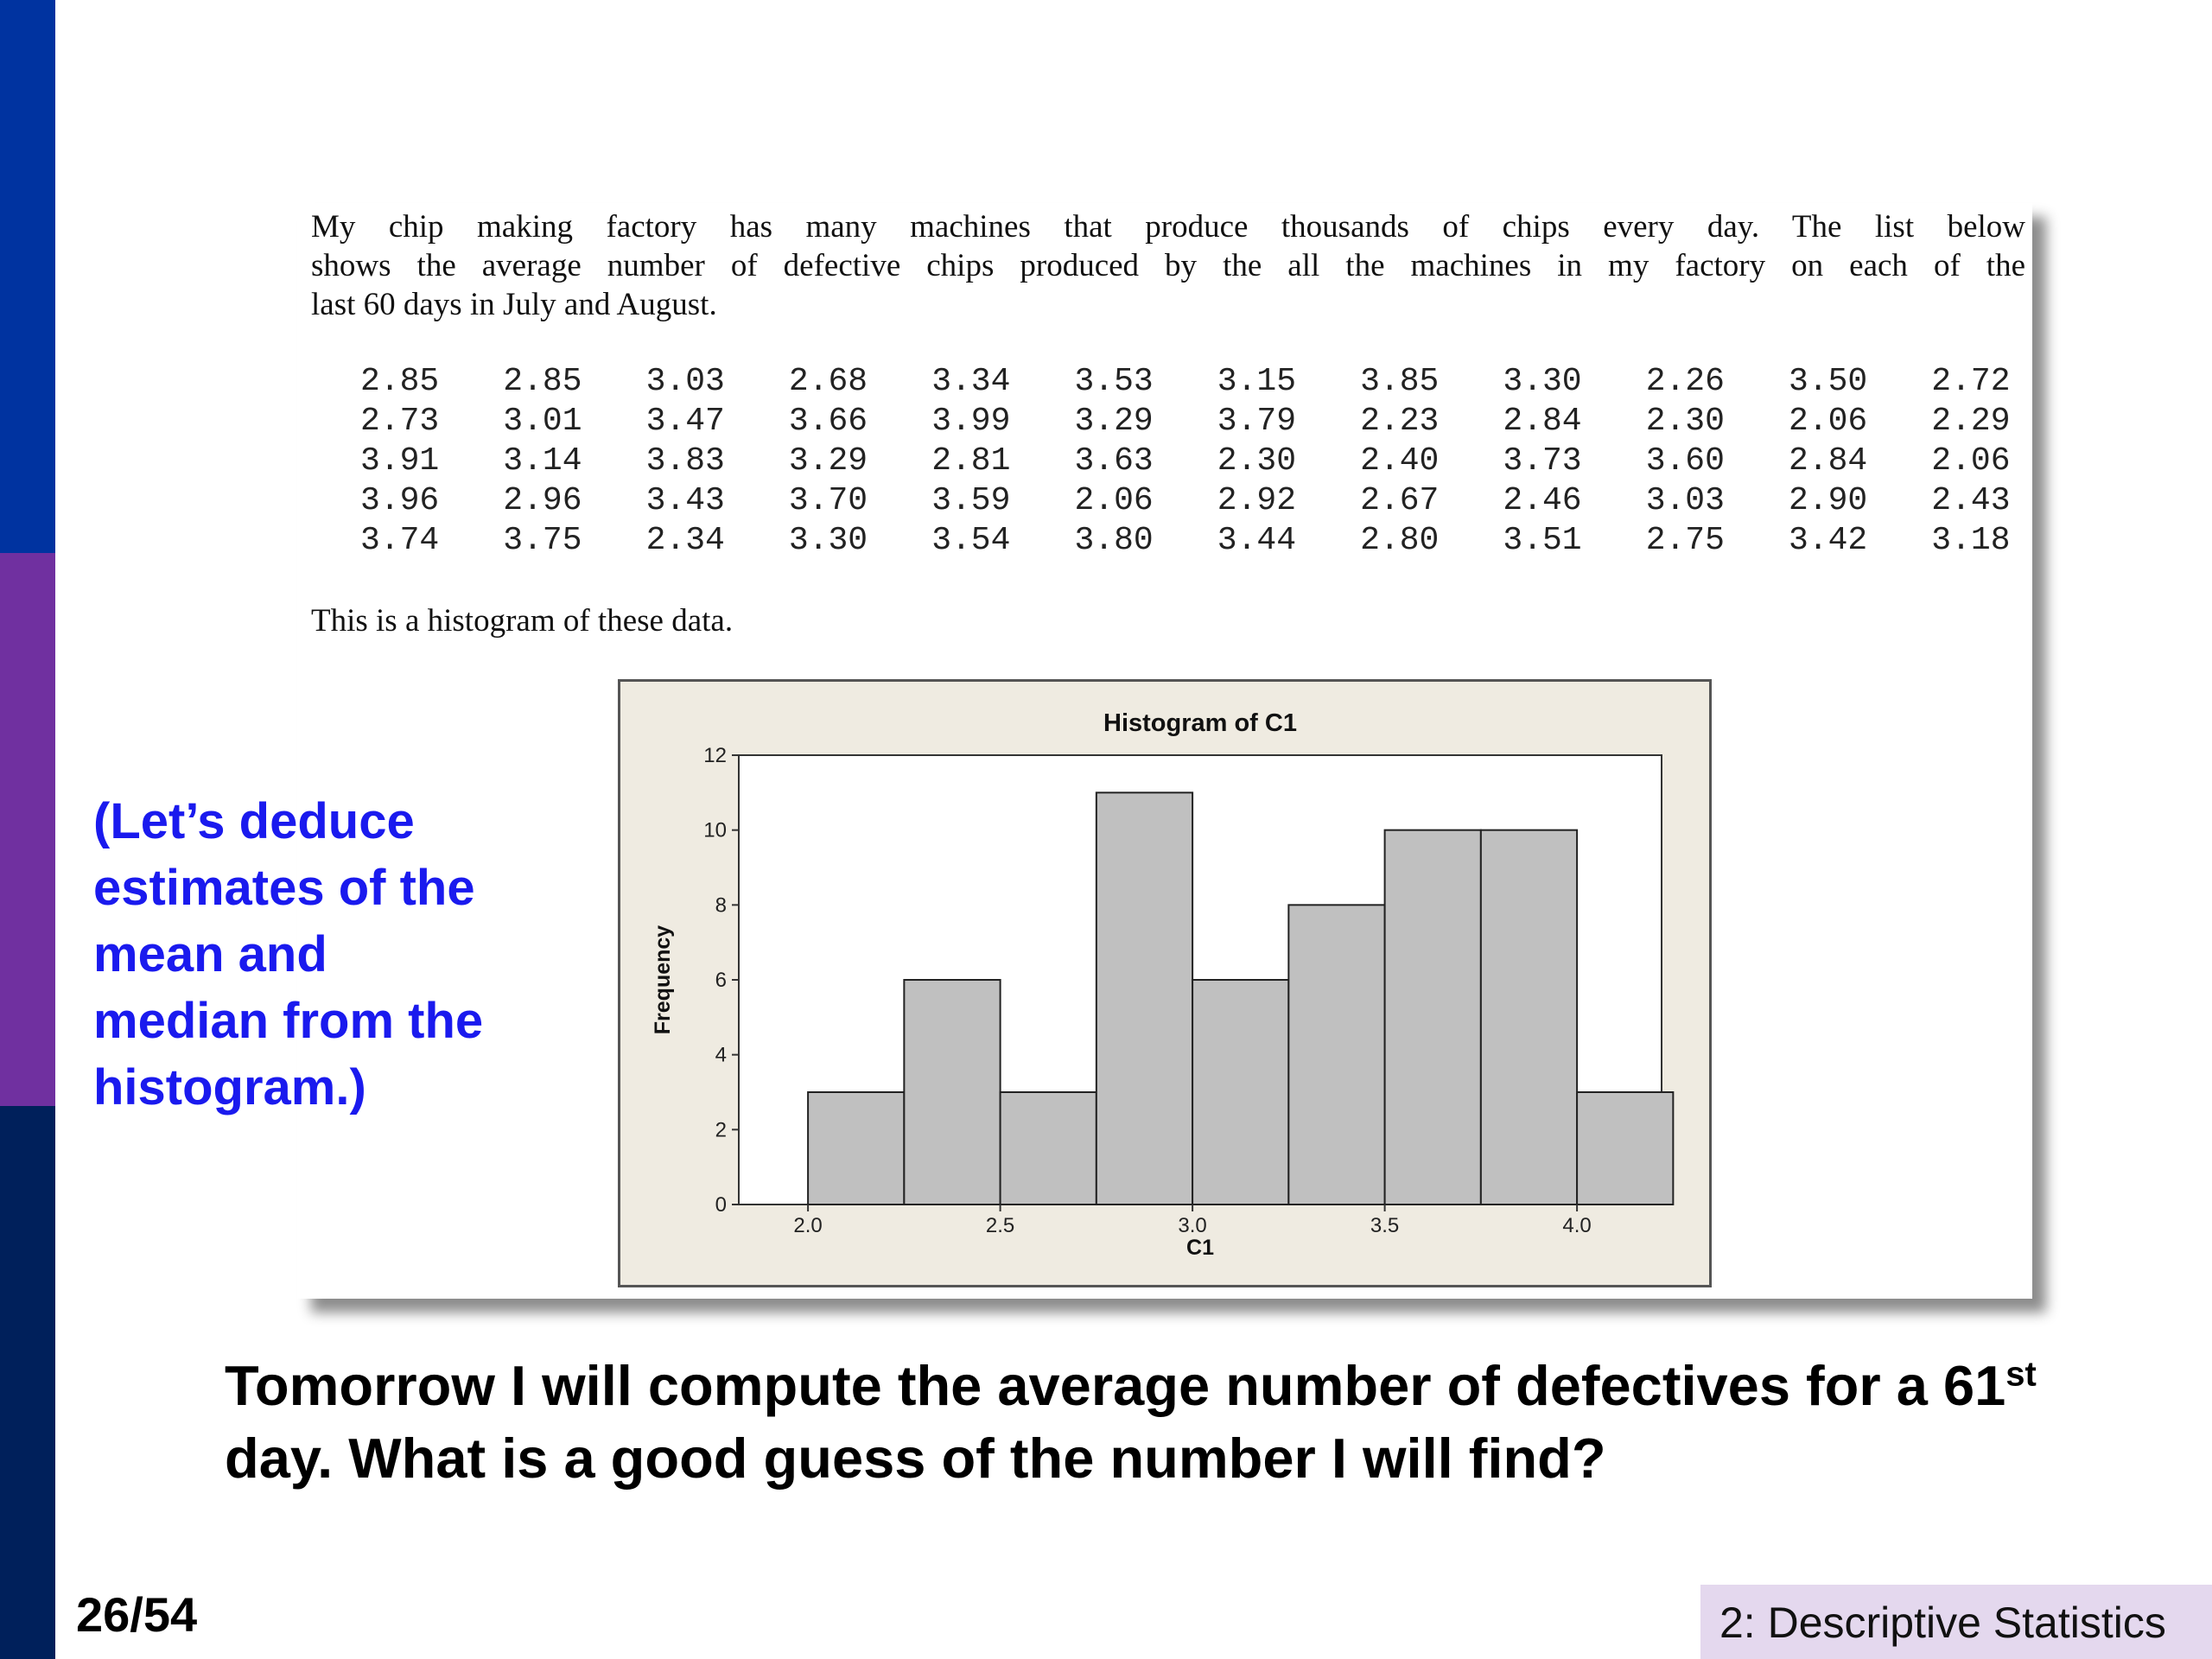  What do you see at coordinates (1542, 500) in the screenshot?
I see `data-cell: 2.46` at bounding box center [1542, 500].